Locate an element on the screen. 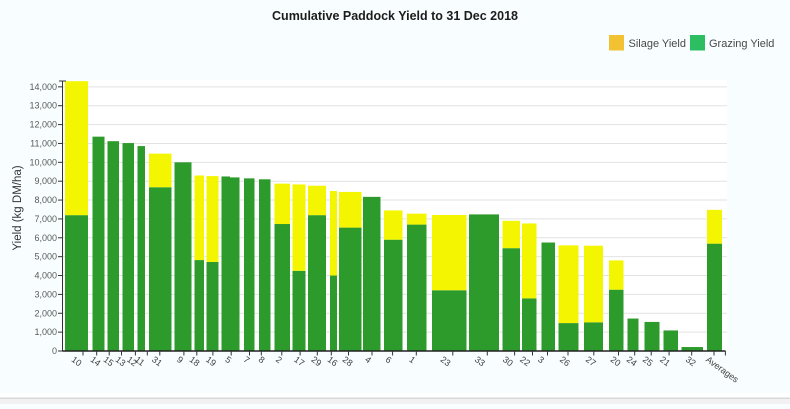  svg-text: 2,000 is located at coordinates (45, 313).